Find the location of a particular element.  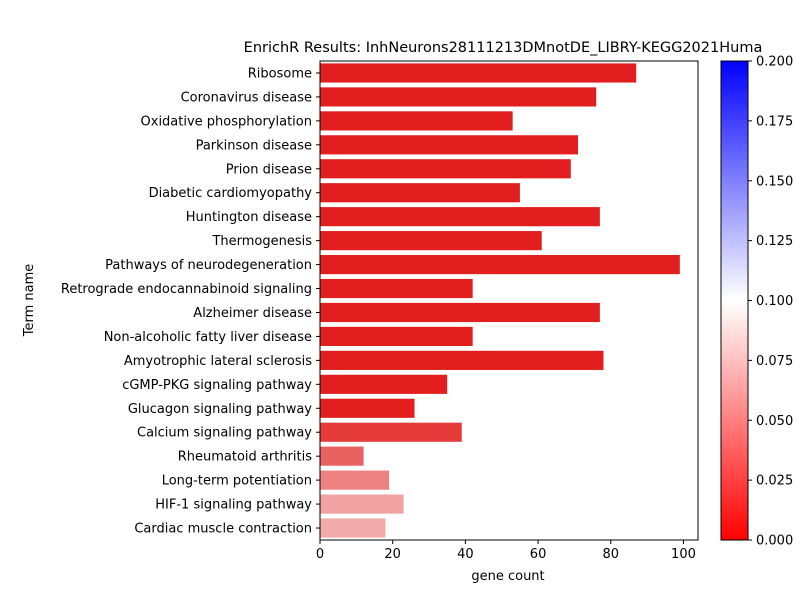

y-tick-label: Thermogenesis is located at coordinates (261, 241).